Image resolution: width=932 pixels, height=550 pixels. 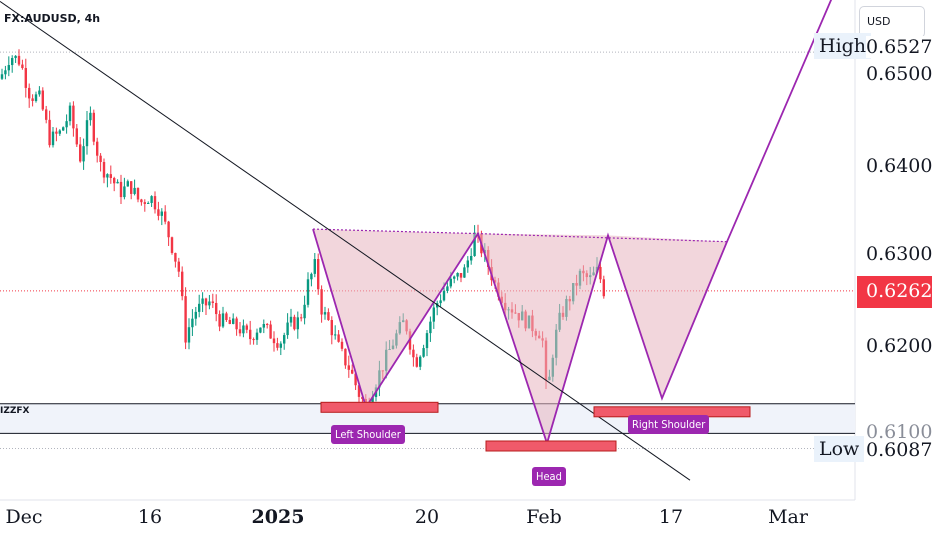 What do you see at coordinates (839, 449) in the screenshot?
I see `low-label: Low` at bounding box center [839, 449].